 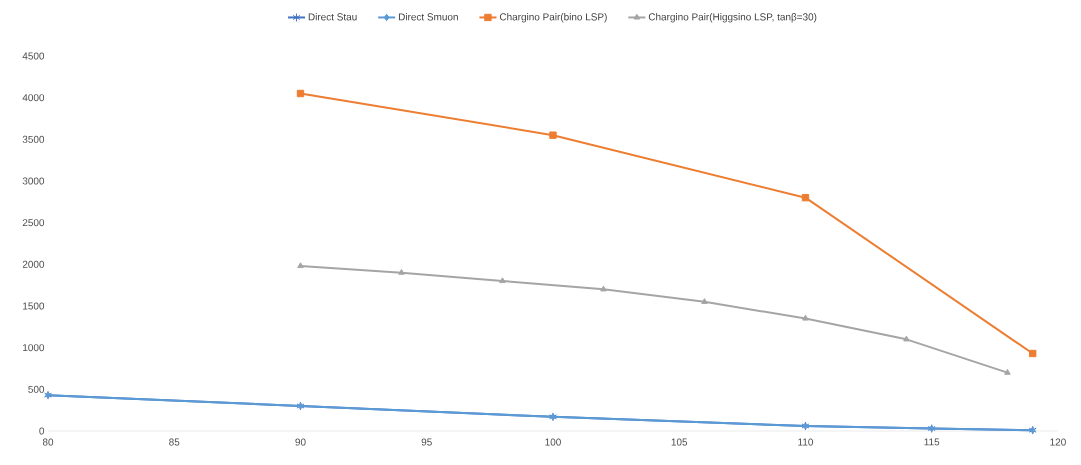 What do you see at coordinates (553, 442) in the screenshot?
I see `x-tick-label: 100` at bounding box center [553, 442].